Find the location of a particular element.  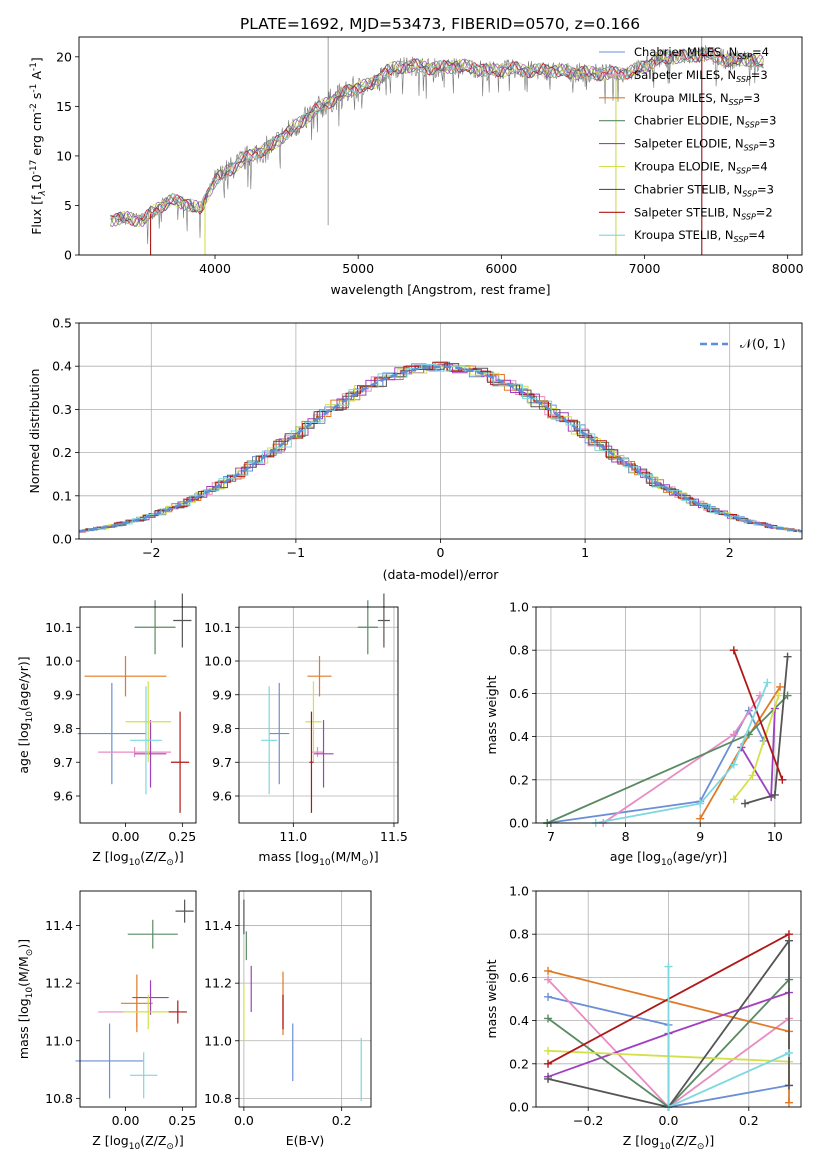

model-spectrum-salpeter-elodie is located at coordinates (437, 138).